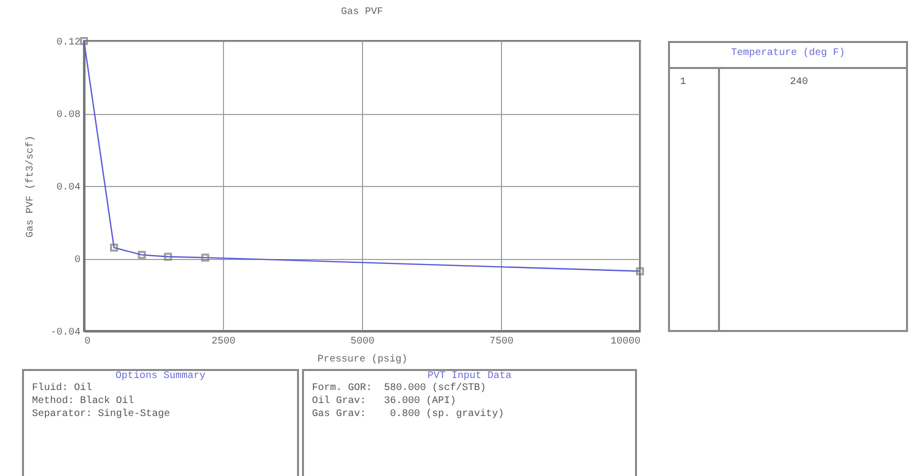 The width and height of the screenshot is (910, 476). I want to click on y-tick-label: -0.04, so click(65, 333).